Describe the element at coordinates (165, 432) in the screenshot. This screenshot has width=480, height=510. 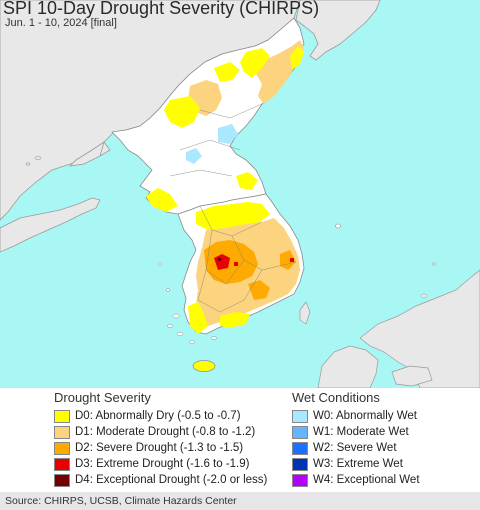
I see `legend-label-d1: D1: Moderate Drought (-0.8 to -1.2)` at that location.